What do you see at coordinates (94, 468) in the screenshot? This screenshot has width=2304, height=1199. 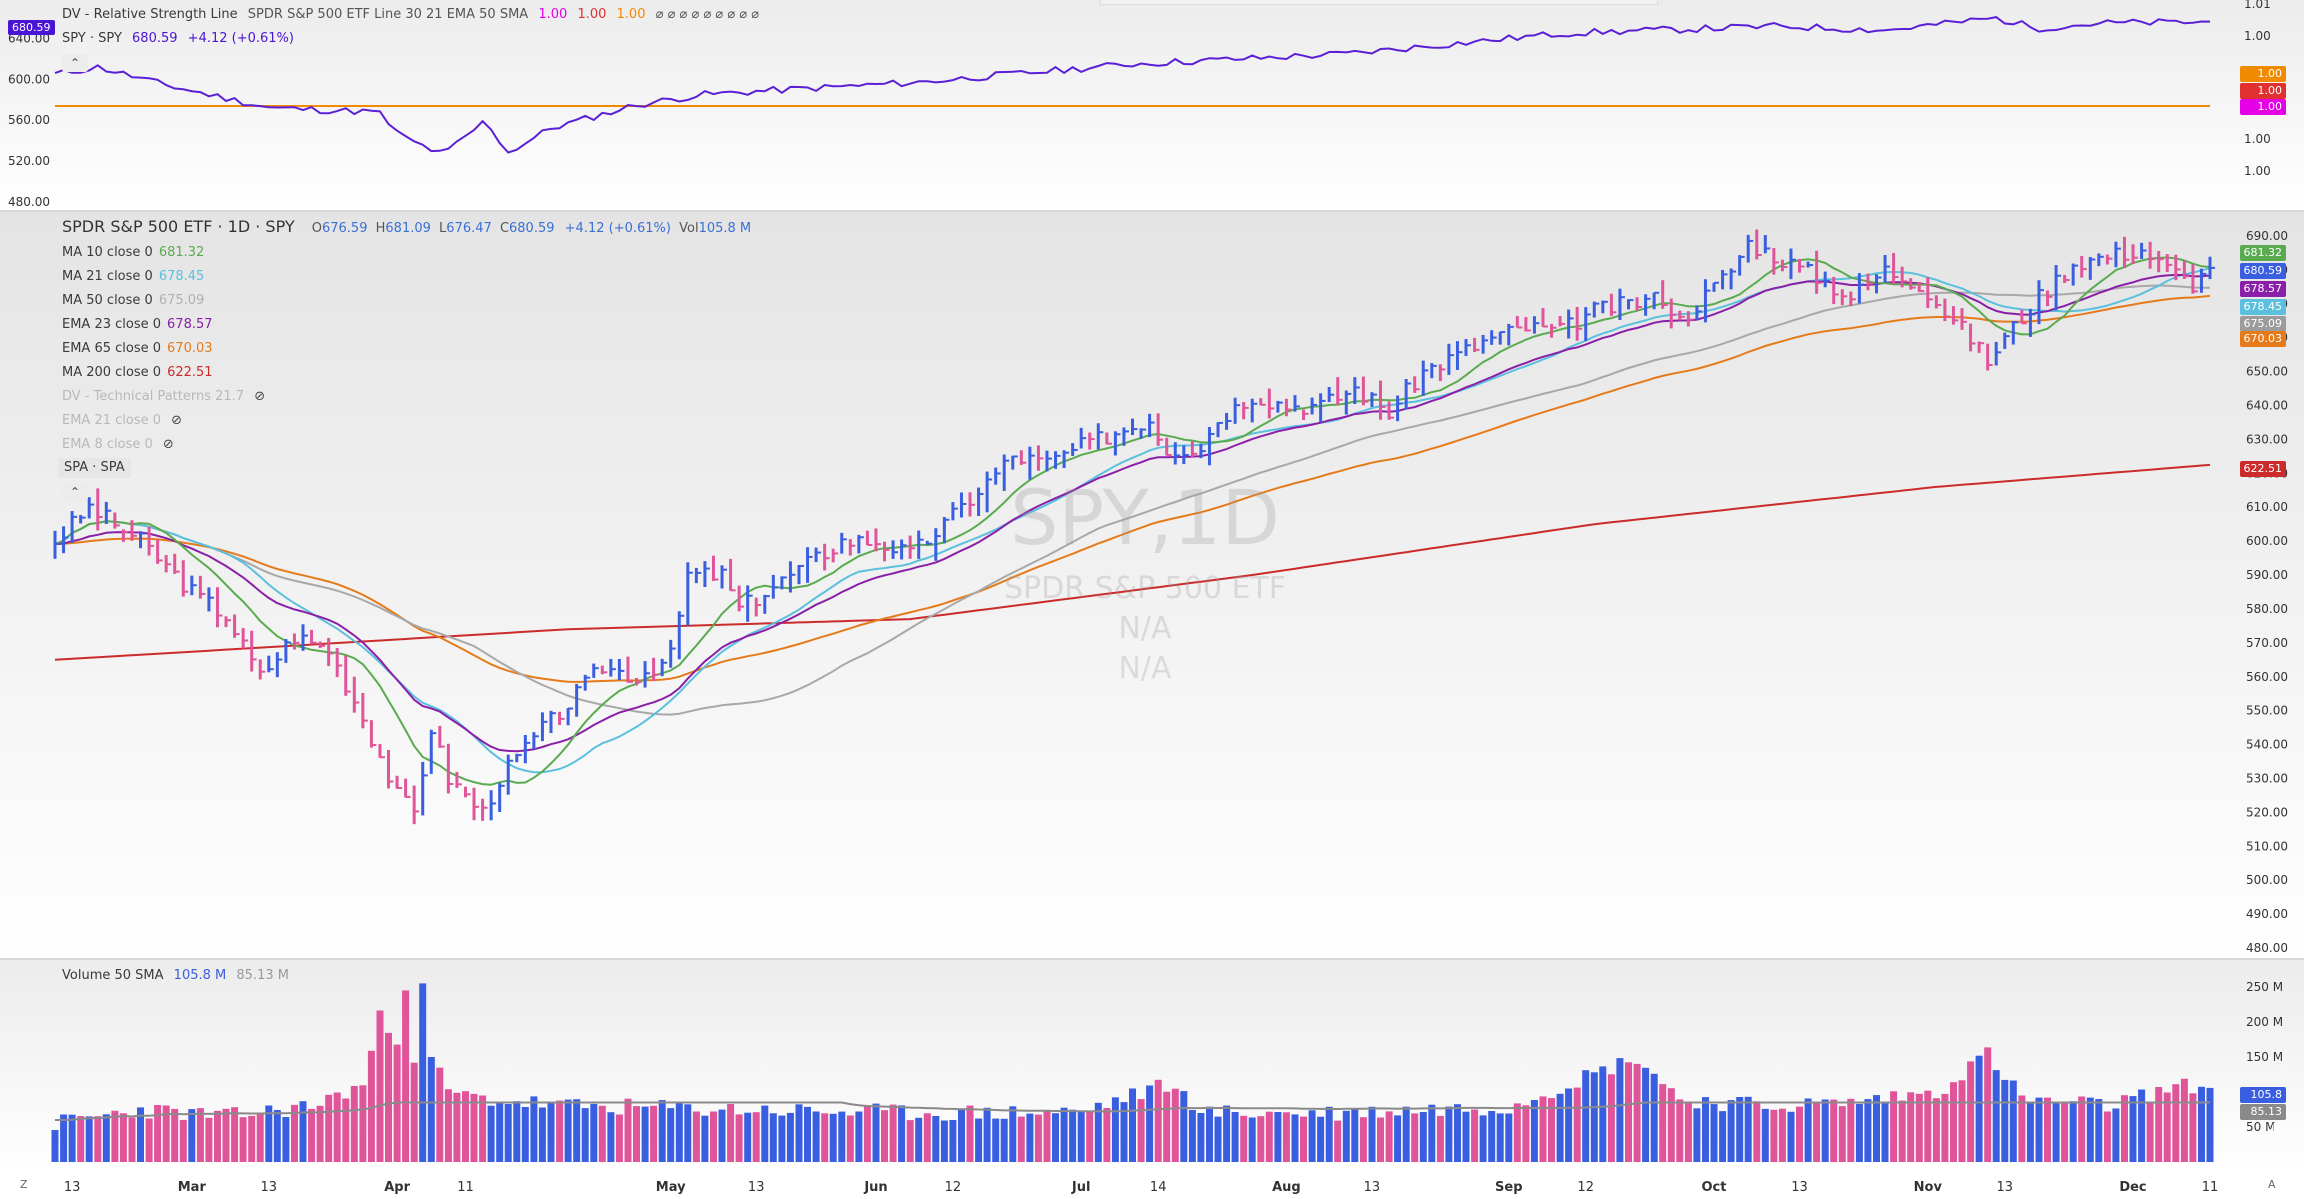 I see `spa-chip: SPA · SPA` at bounding box center [94, 468].